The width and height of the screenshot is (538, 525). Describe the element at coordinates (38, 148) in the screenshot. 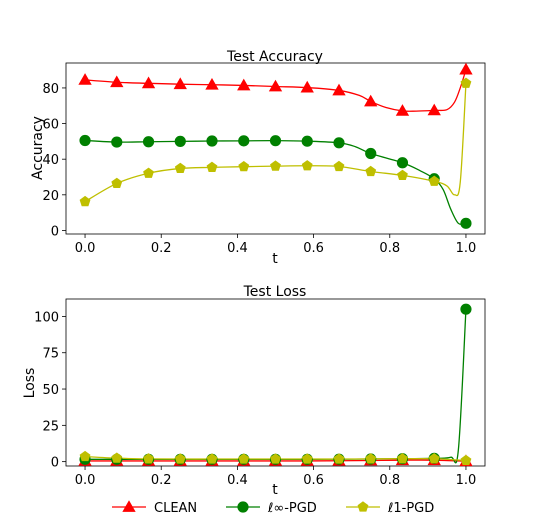

I see `accuracy-y-axis-label: Accuracy` at that location.